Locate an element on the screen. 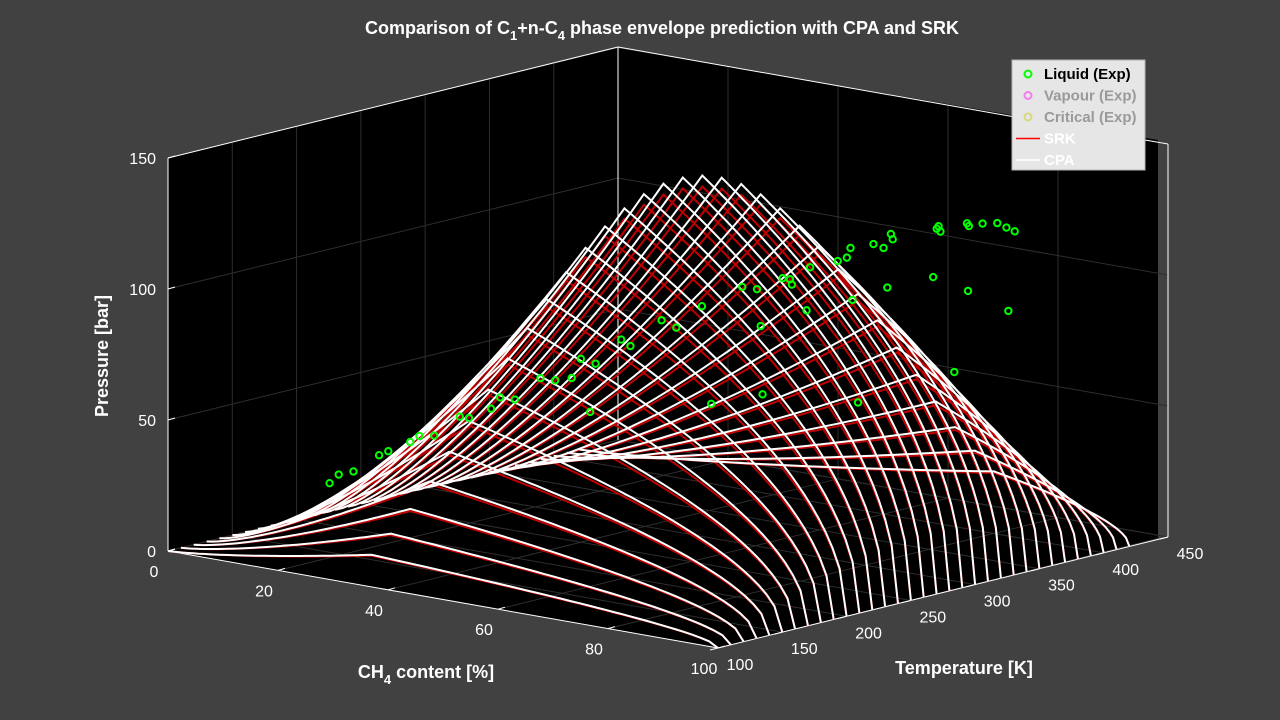  x-tick-label: 20 is located at coordinates (264, 591).